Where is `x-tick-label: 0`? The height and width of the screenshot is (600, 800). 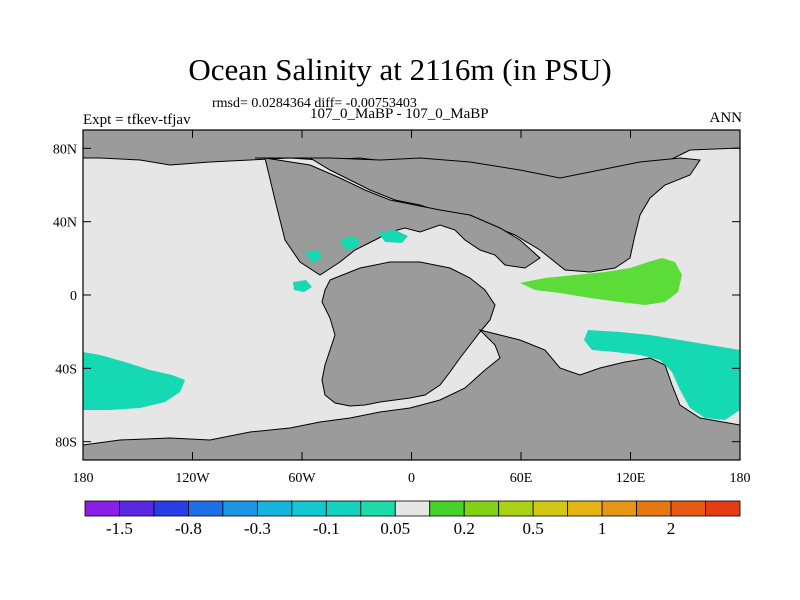
x-tick-label: 0 is located at coordinates (411, 478).